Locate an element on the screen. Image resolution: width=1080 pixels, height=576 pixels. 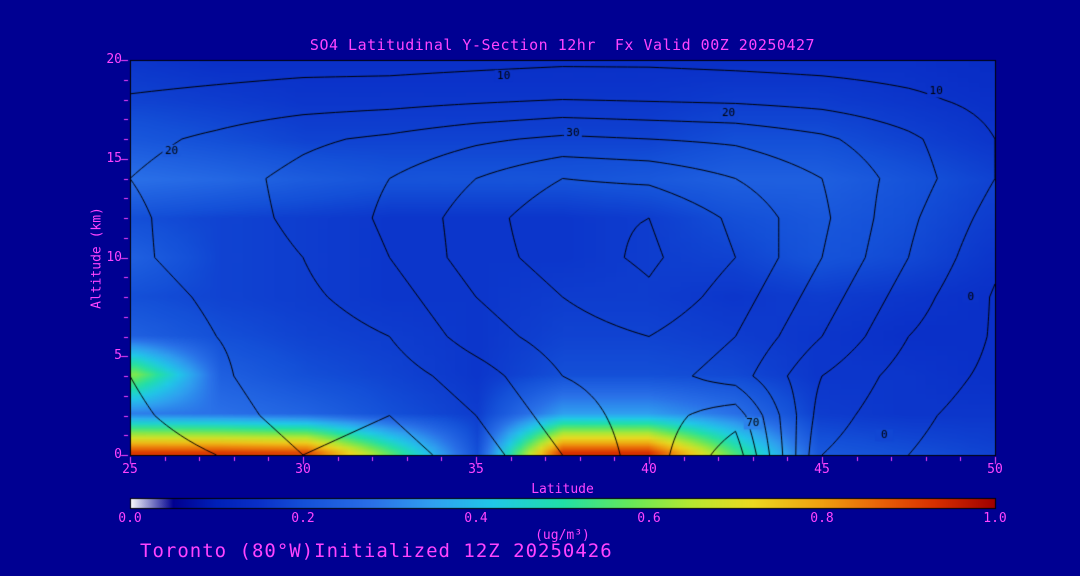
footer-text: Toronto (80°W)Initialized 12Z 20250426 is located at coordinates (376, 551).